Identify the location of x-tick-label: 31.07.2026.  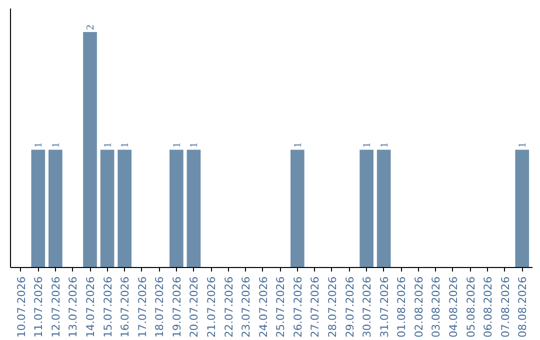
(384, 307).